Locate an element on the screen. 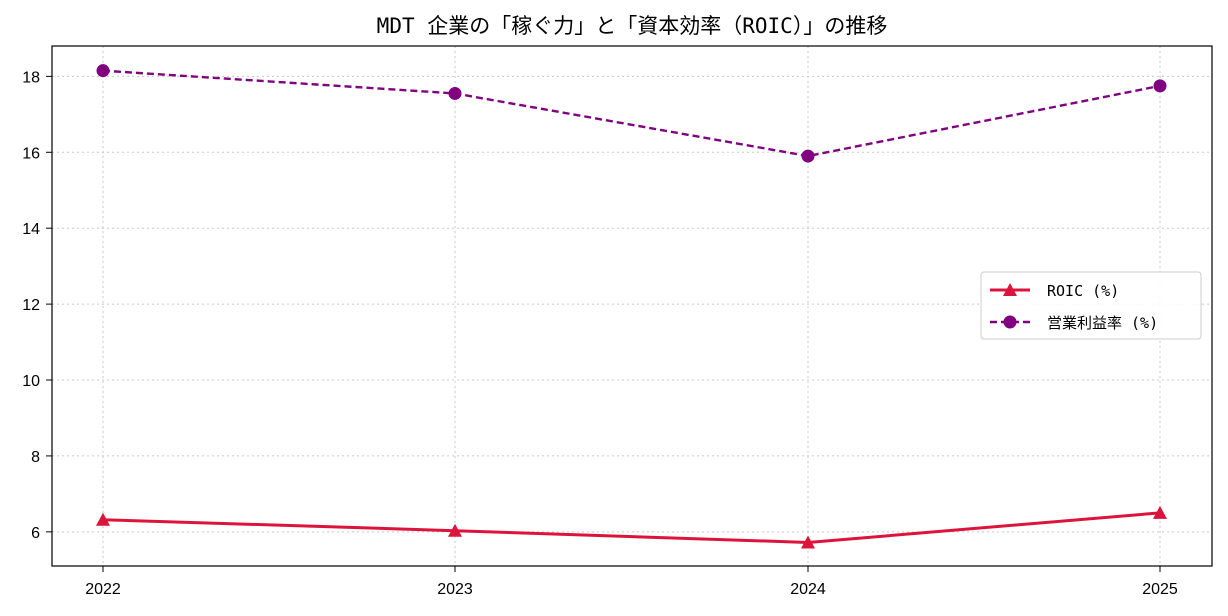 This screenshot has height=616, width=1228. legend-marker-roic is located at coordinates (1010, 289).